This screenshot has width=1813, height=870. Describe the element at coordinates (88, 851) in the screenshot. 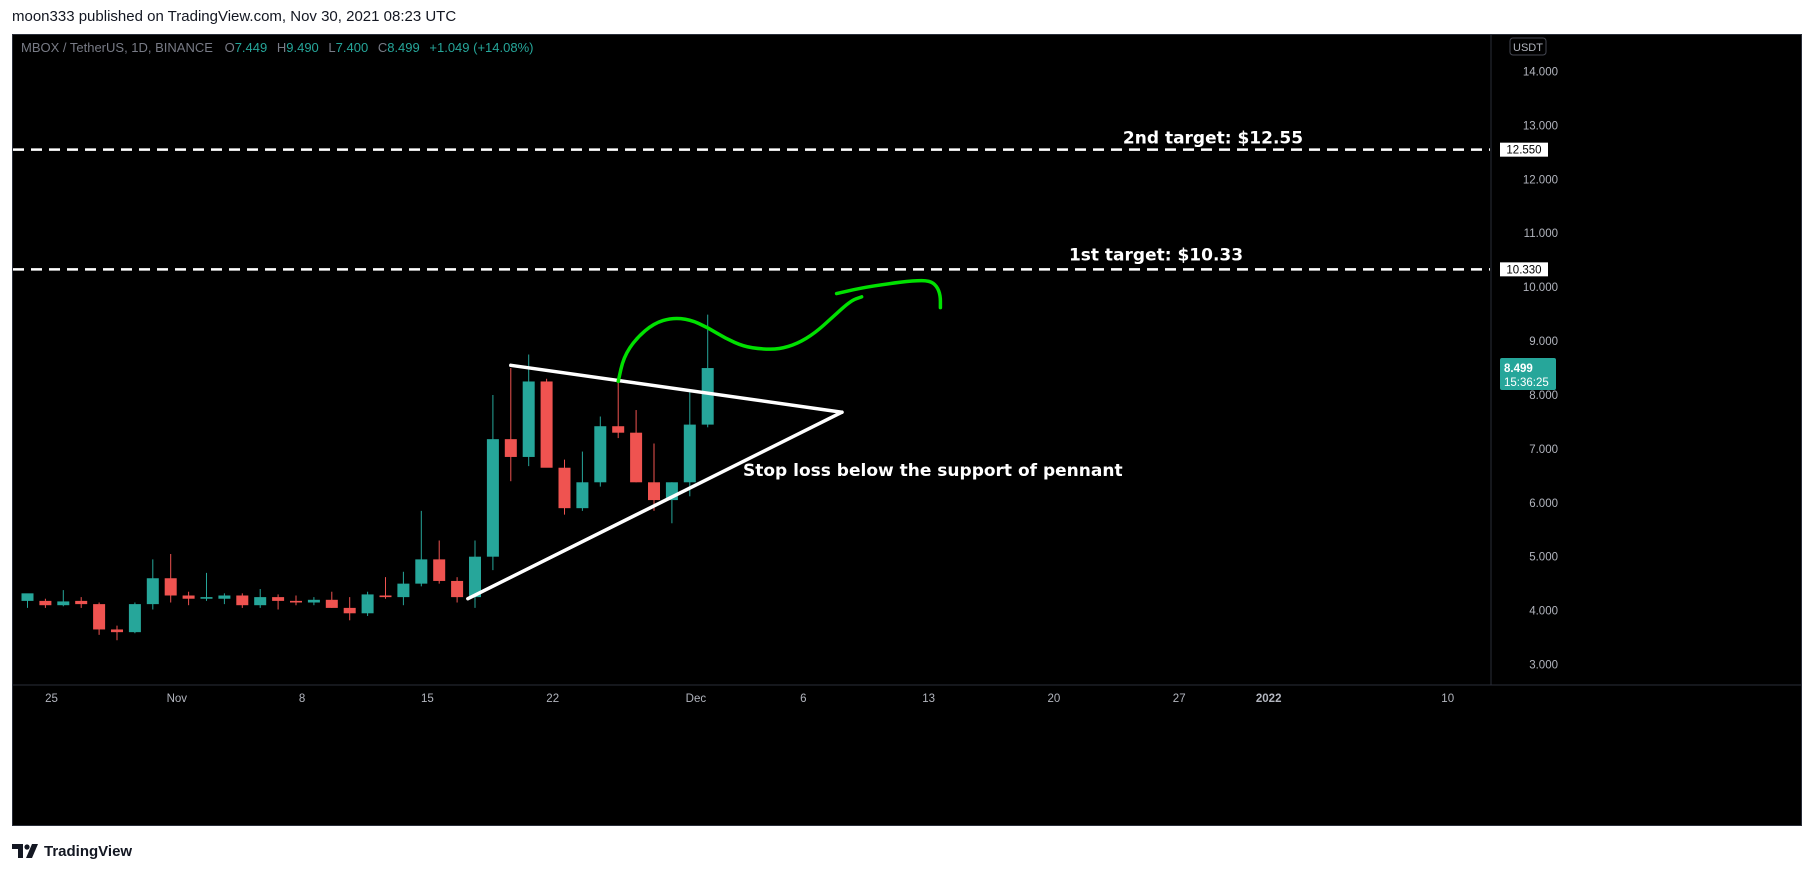

I see `tradingview-brand: TradingView` at that location.